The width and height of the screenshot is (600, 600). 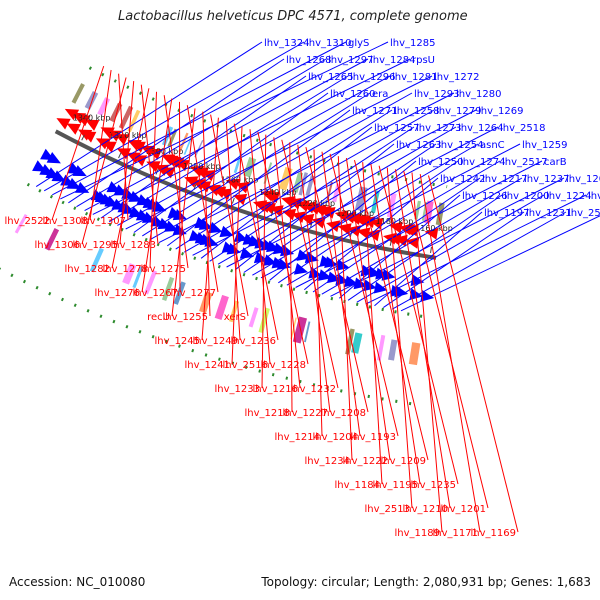 I want to click on forward-gene-label: lhv_2518, so click(x=522, y=128).